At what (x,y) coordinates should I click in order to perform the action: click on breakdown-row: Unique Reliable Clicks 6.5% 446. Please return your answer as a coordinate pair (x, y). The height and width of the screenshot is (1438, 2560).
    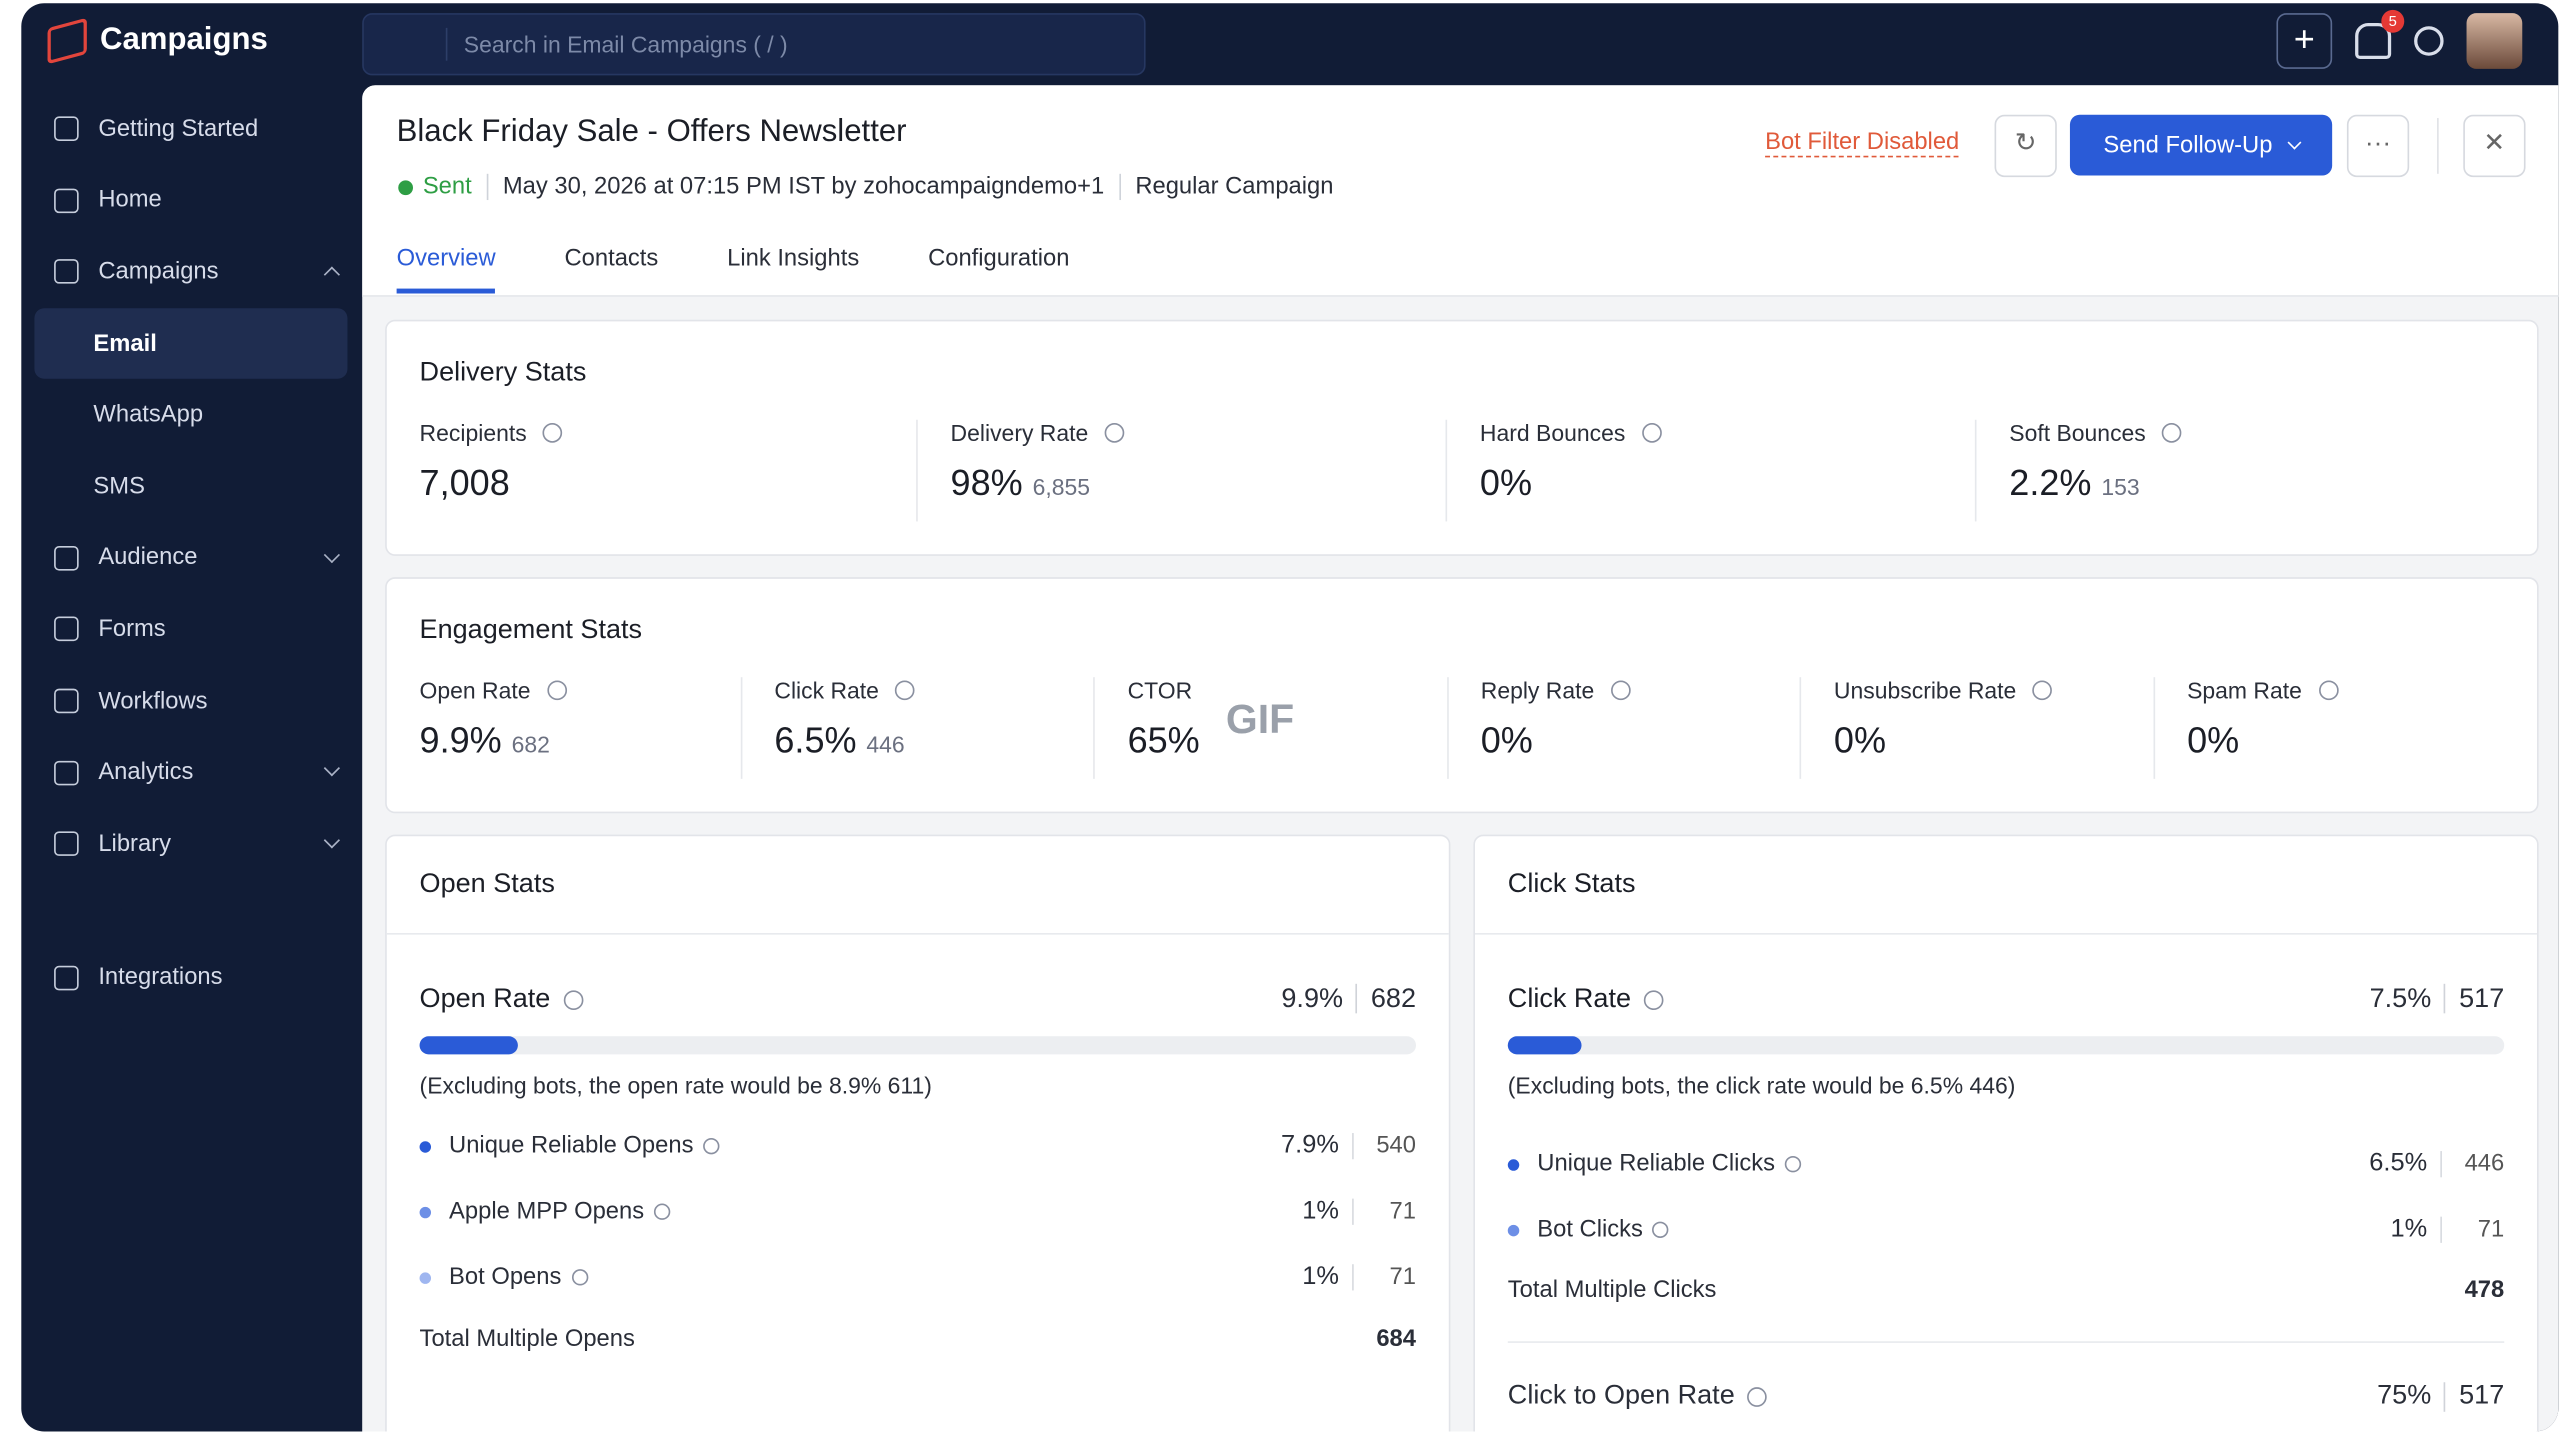
    Looking at the image, I should click on (2005, 1164).